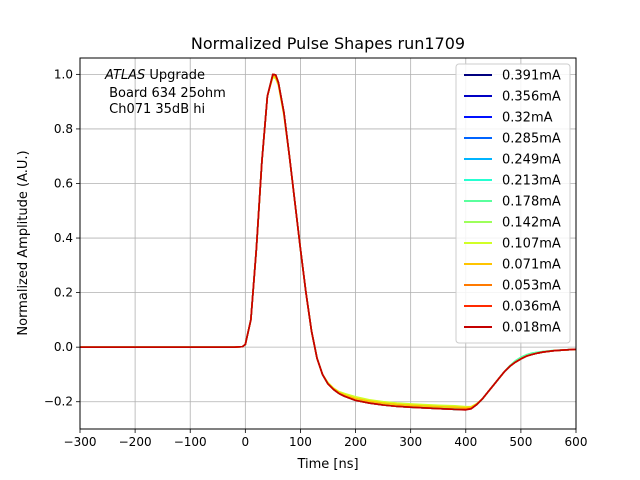 This screenshot has height=480, width=640. What do you see at coordinates (63, 347) in the screenshot?
I see `y-tick-label: 0.0` at bounding box center [63, 347].